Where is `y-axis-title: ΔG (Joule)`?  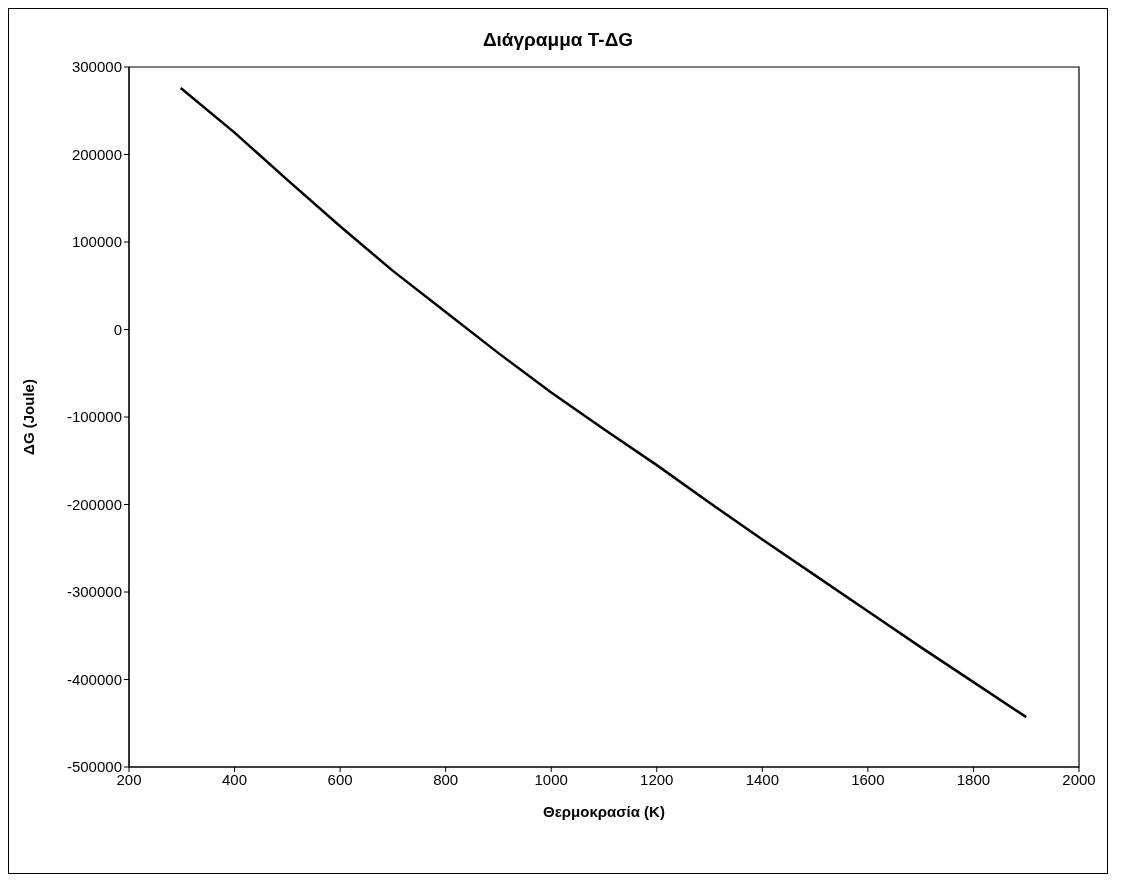
y-axis-title: ΔG (Joule) is located at coordinates (29, 417).